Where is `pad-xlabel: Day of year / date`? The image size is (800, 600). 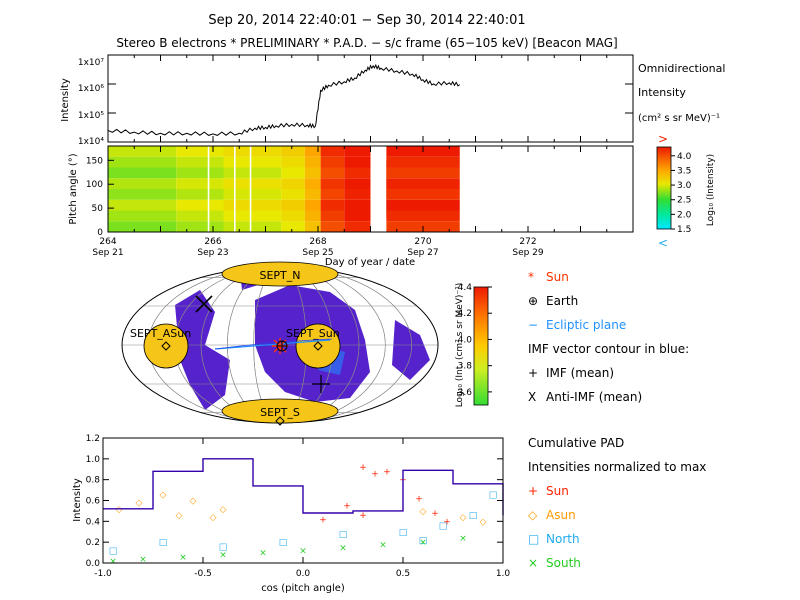 pad-xlabel: Day of year / date is located at coordinates (370, 262).